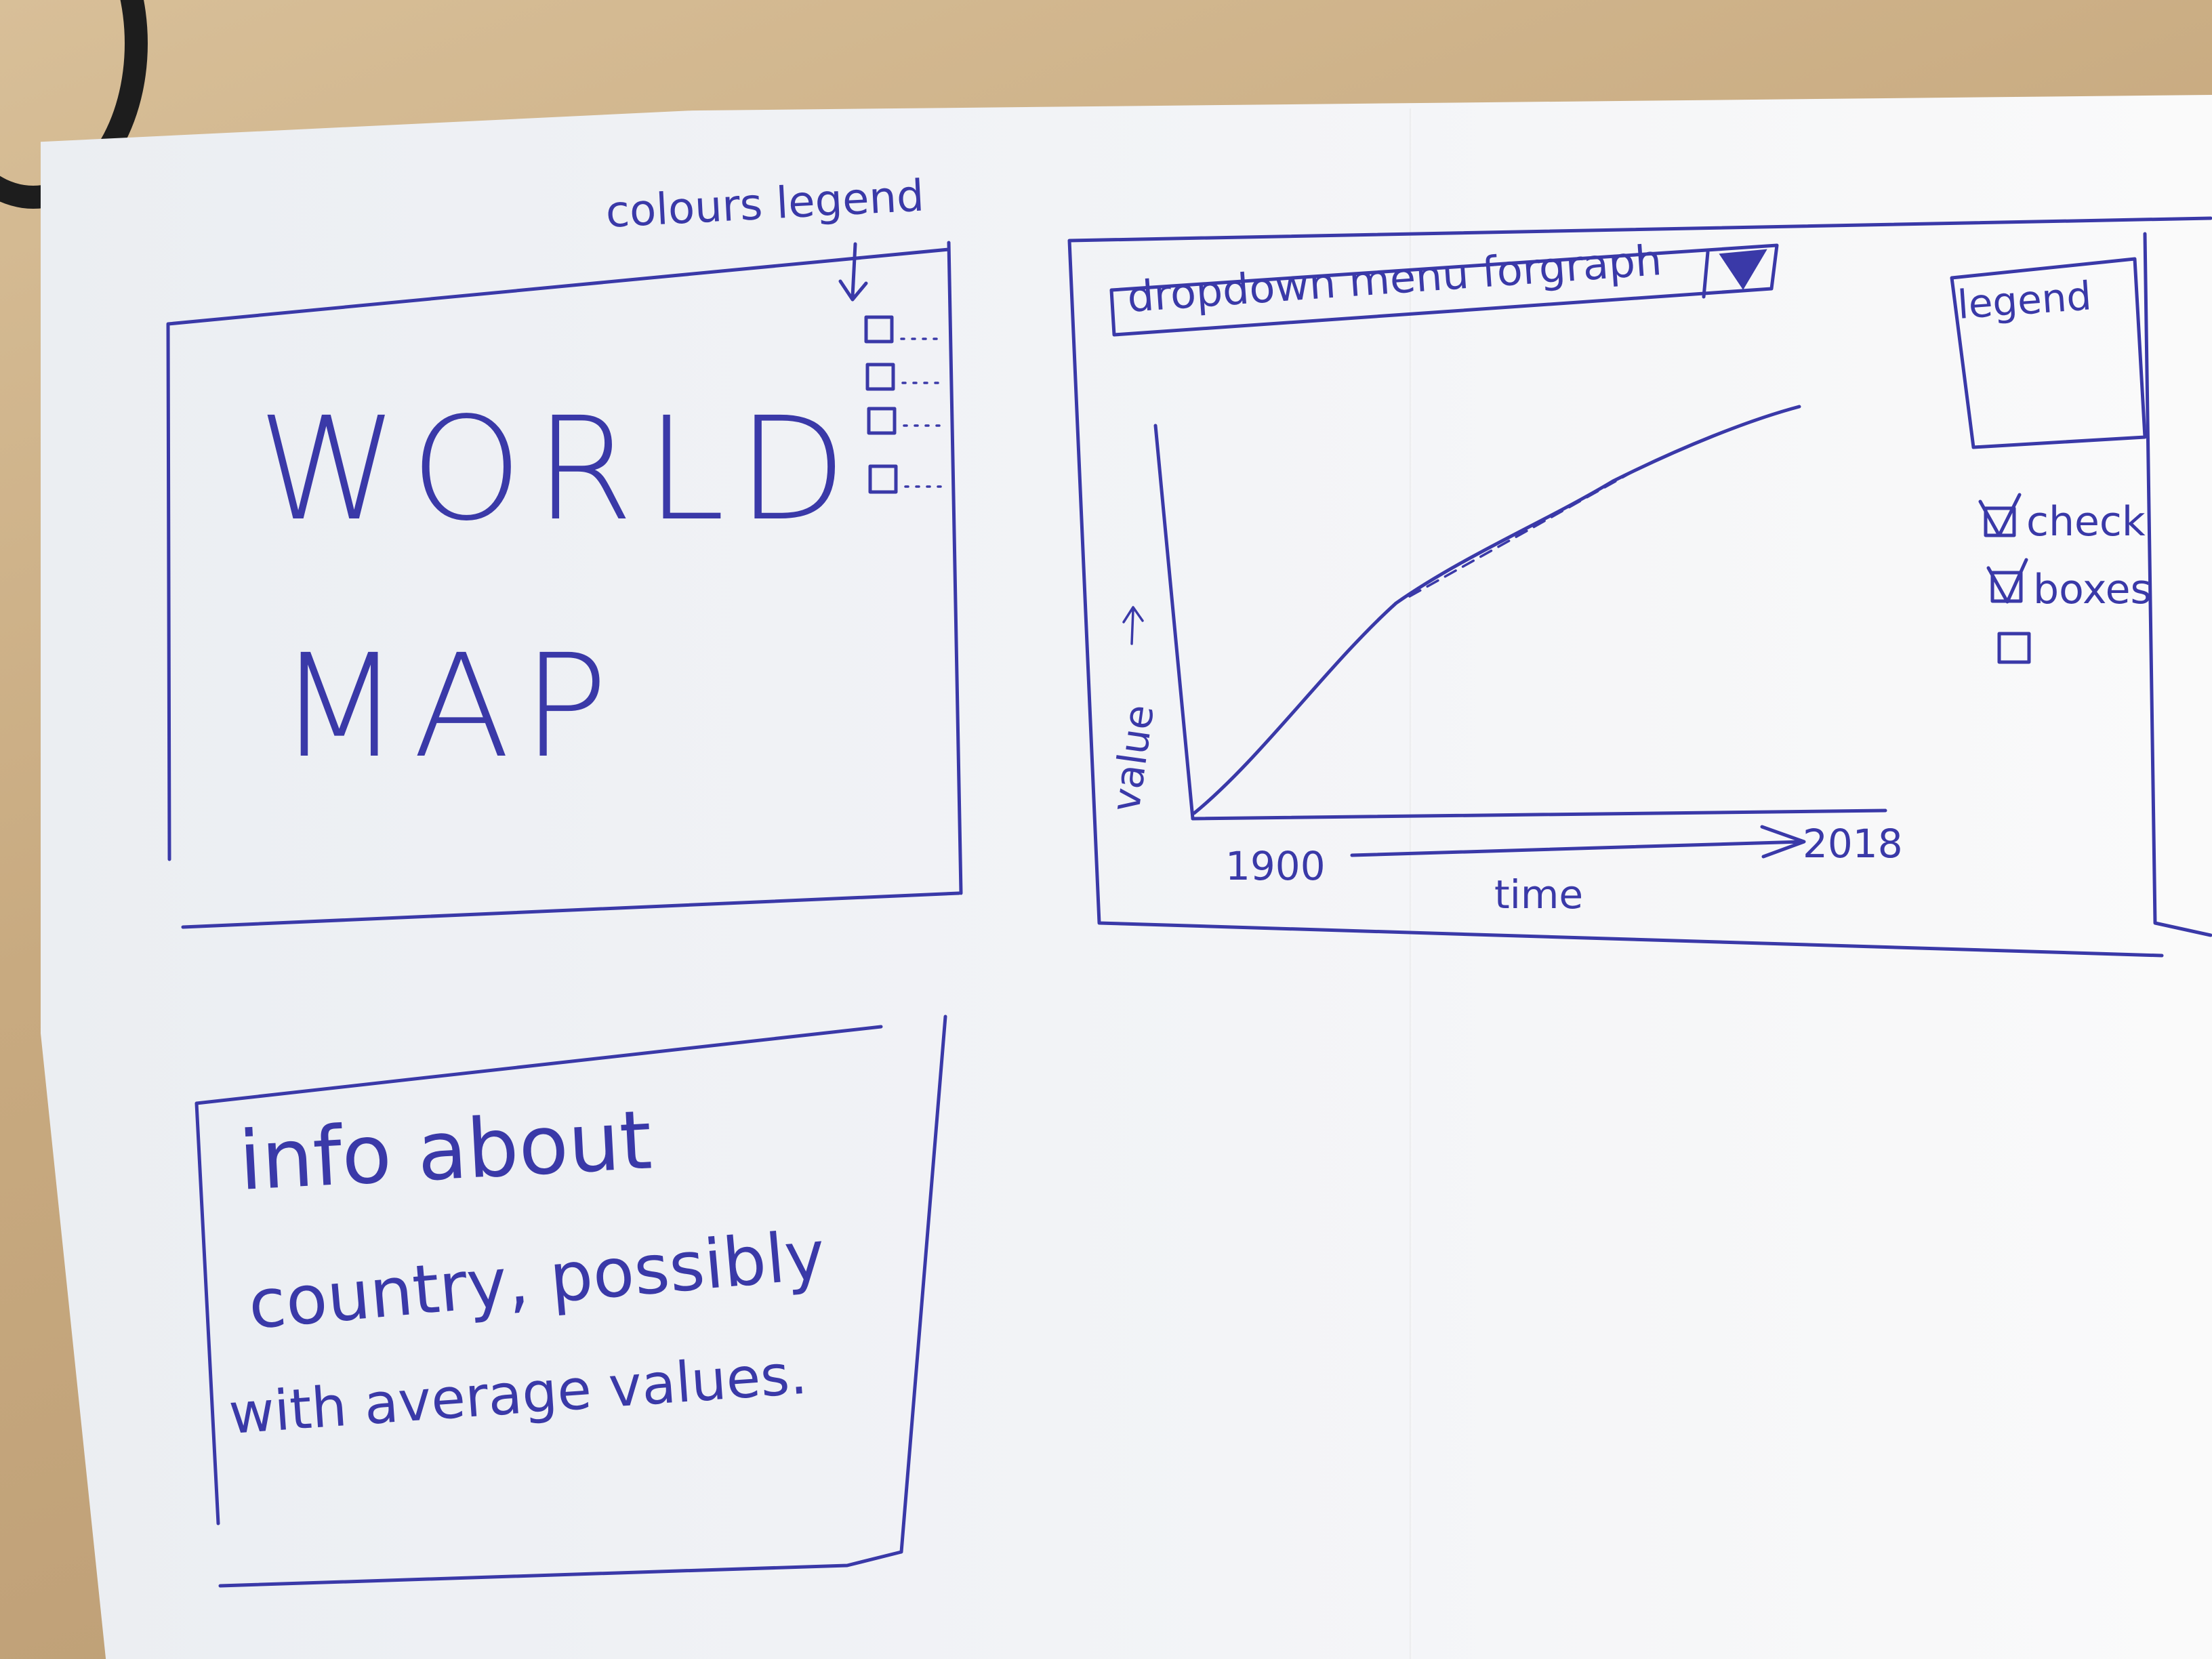 The width and height of the screenshot is (2212, 1659). Describe the element at coordinates (2048, 353) in the screenshot. I see `graph-legend: legend` at that location.